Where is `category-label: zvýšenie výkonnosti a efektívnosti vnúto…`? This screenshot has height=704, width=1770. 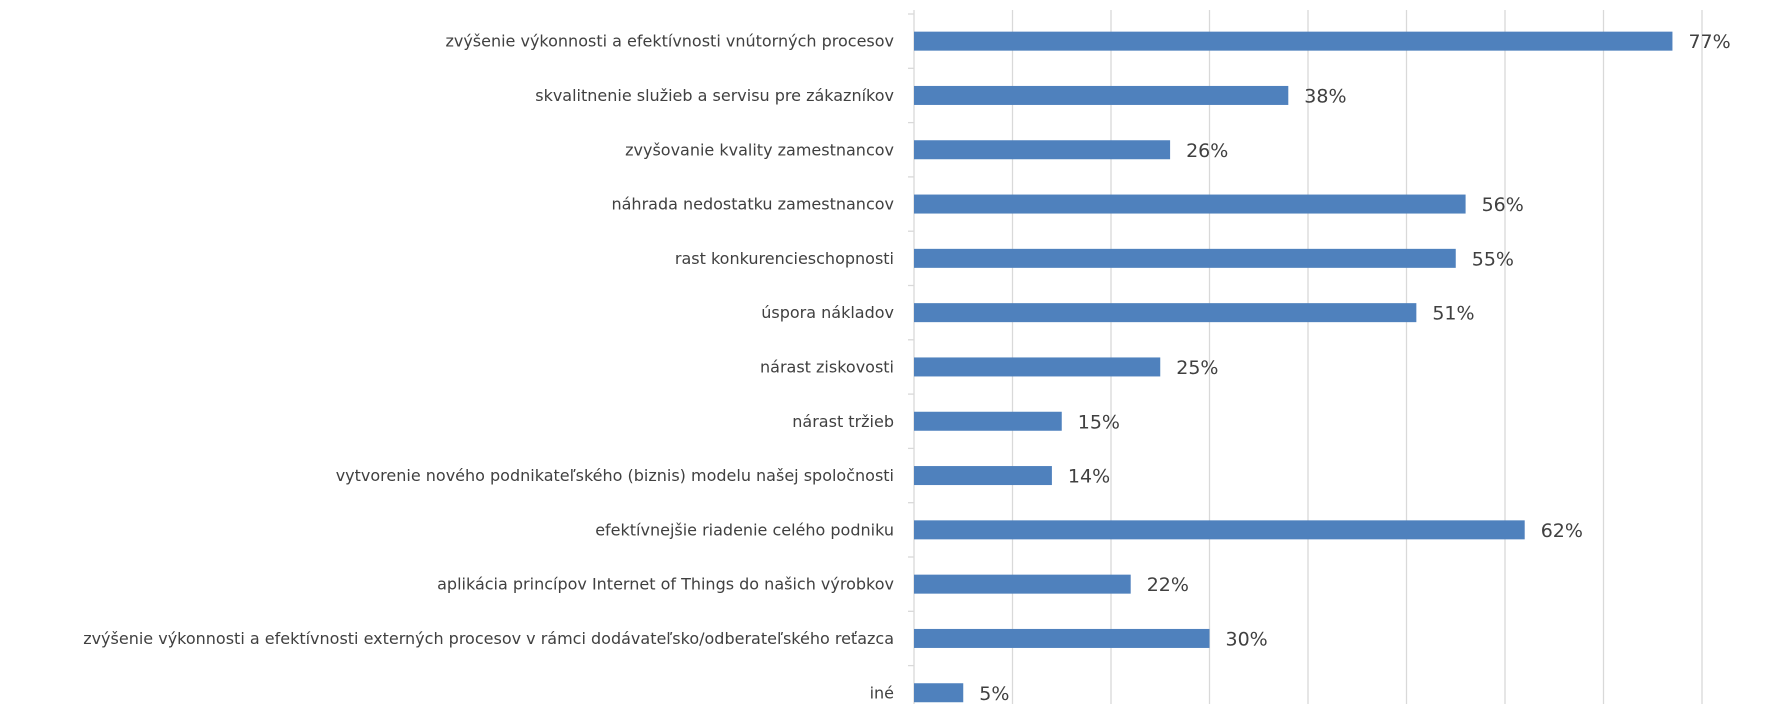 category-label: zvýšenie výkonnosti a efektívnosti vnúto… is located at coordinates (669, 41).